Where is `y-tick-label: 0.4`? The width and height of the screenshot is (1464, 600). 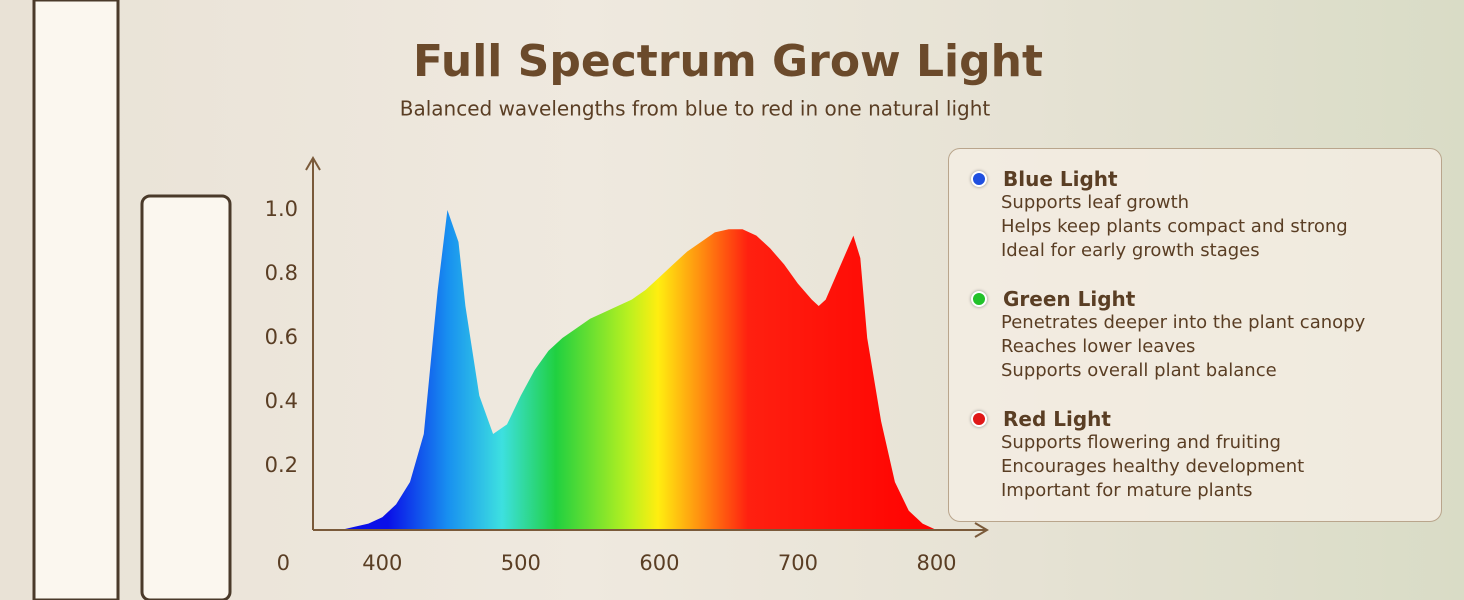 y-tick-label: 0.4 is located at coordinates (281, 401).